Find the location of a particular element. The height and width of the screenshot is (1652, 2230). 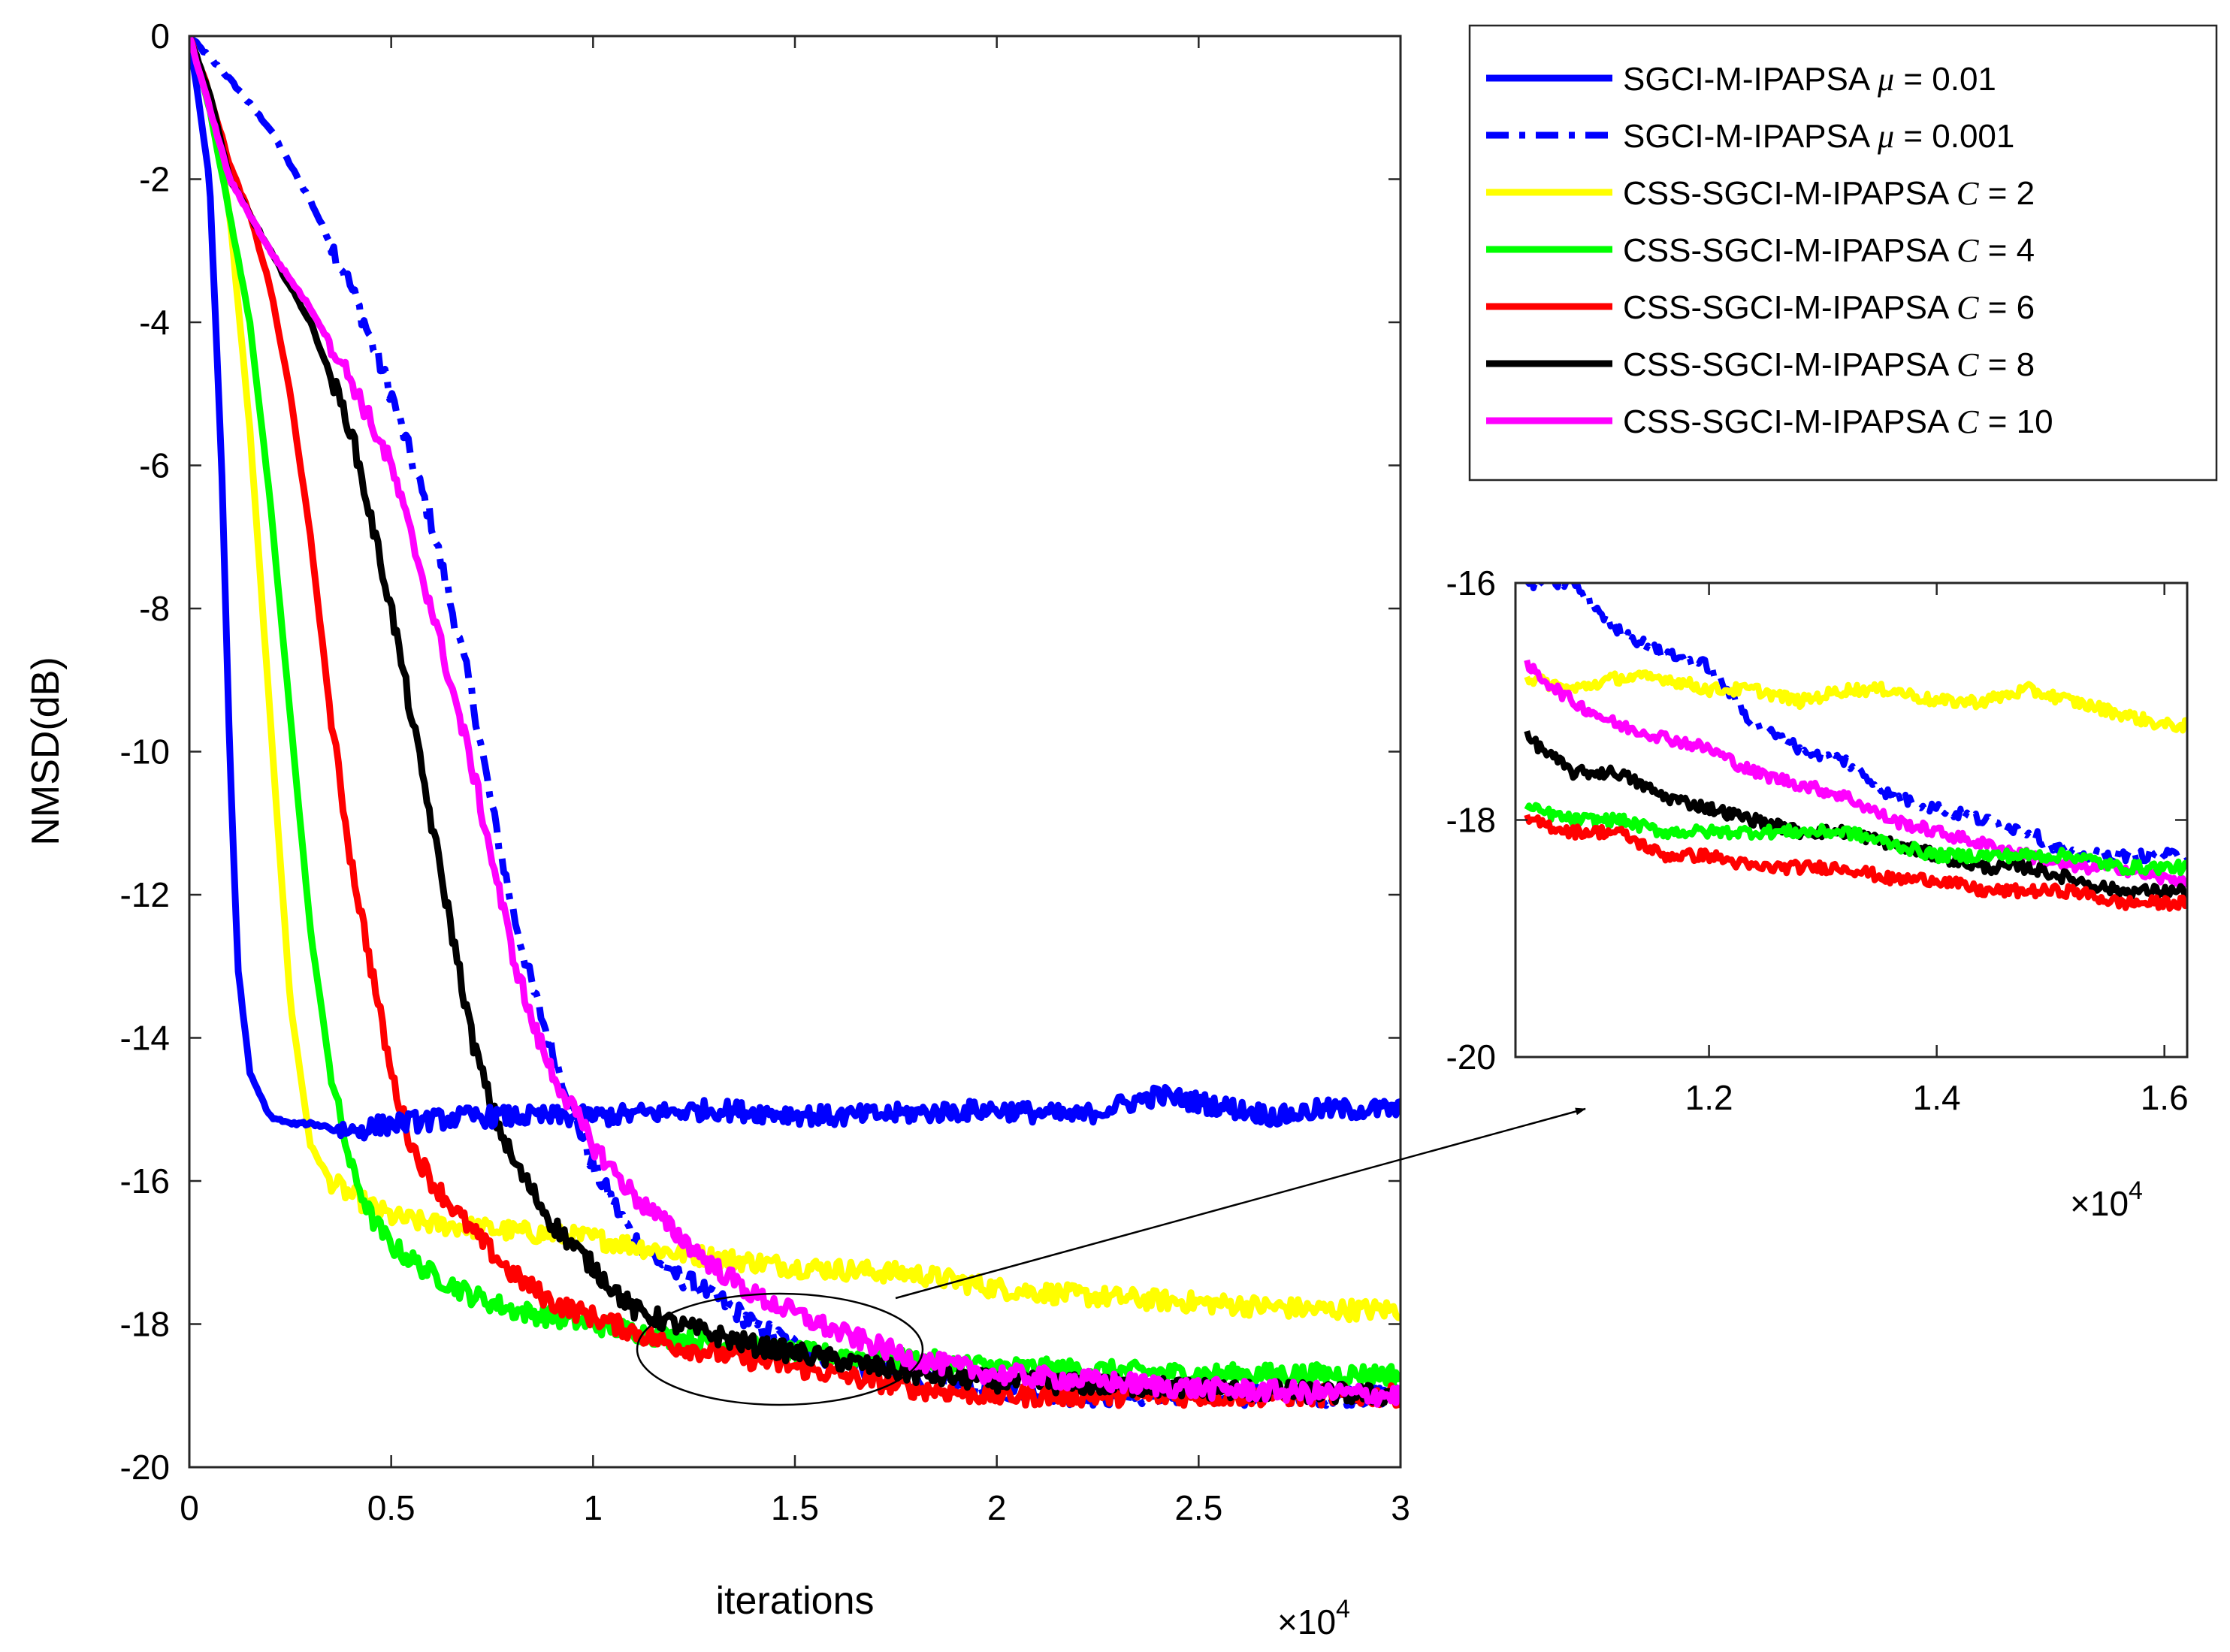

main-y-tick-label: 0 is located at coordinates (160, 36).